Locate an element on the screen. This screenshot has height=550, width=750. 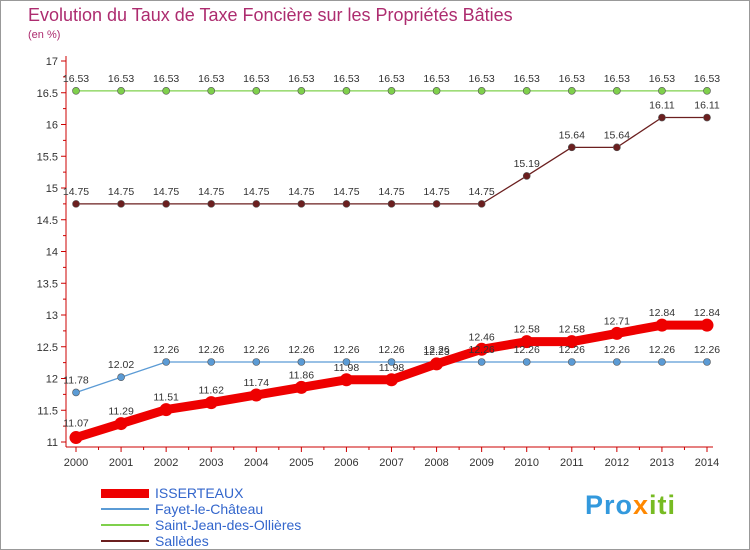
x-tick-label: 2012 is located at coordinates (617, 463).